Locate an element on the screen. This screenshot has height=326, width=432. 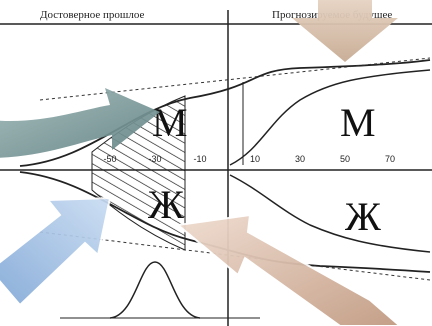
axis-tick-label: -10 is located at coordinates (199, 159).